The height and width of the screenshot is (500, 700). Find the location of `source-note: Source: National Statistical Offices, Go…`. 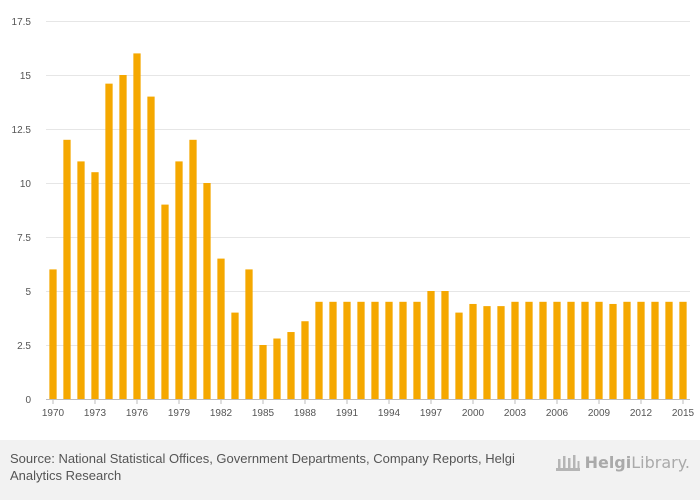

source-note: Source: National Statistical Offices, Go… is located at coordinates (275, 467).